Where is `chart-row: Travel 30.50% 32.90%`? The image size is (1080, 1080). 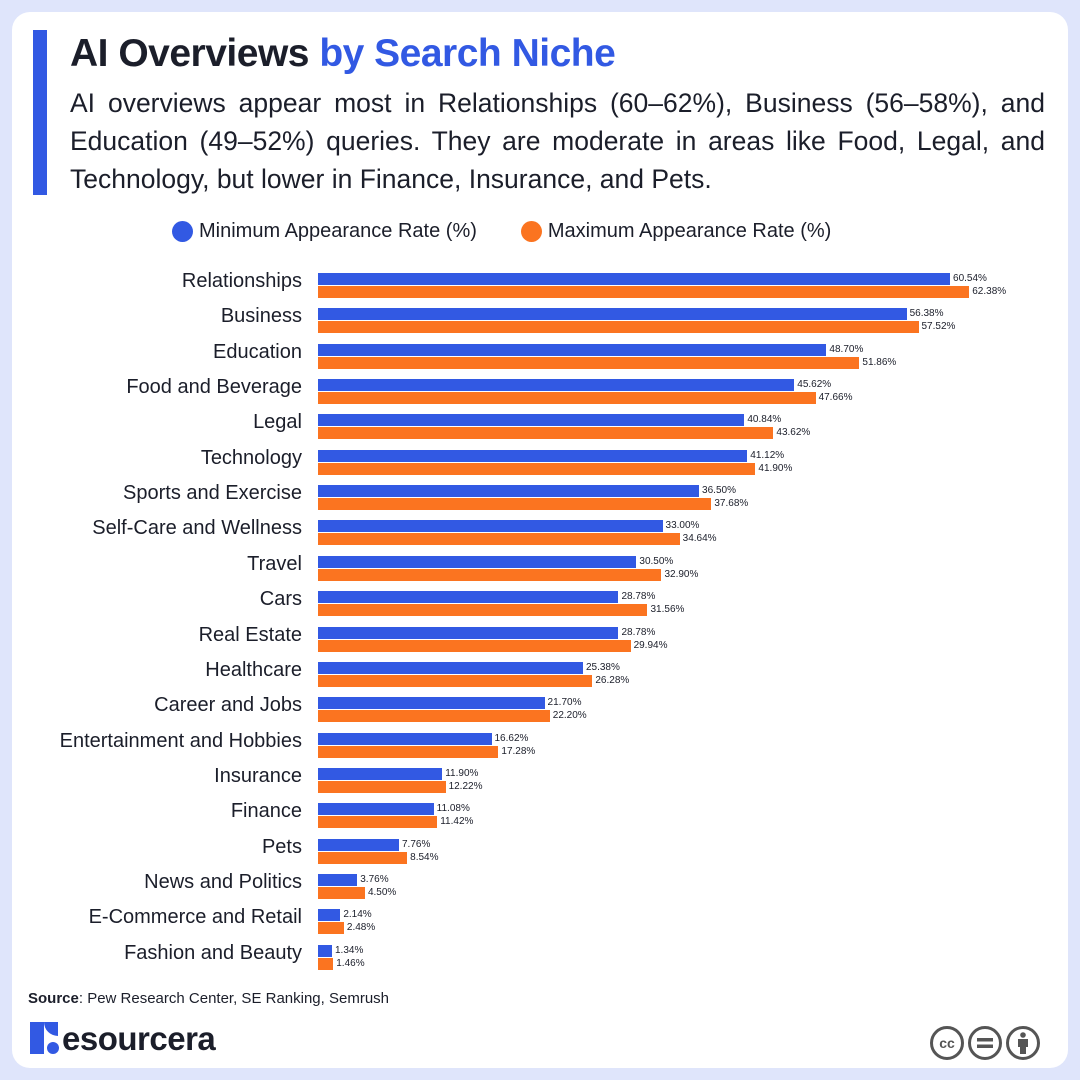 chart-row: Travel 30.50% 32.90% is located at coordinates (540, 566).